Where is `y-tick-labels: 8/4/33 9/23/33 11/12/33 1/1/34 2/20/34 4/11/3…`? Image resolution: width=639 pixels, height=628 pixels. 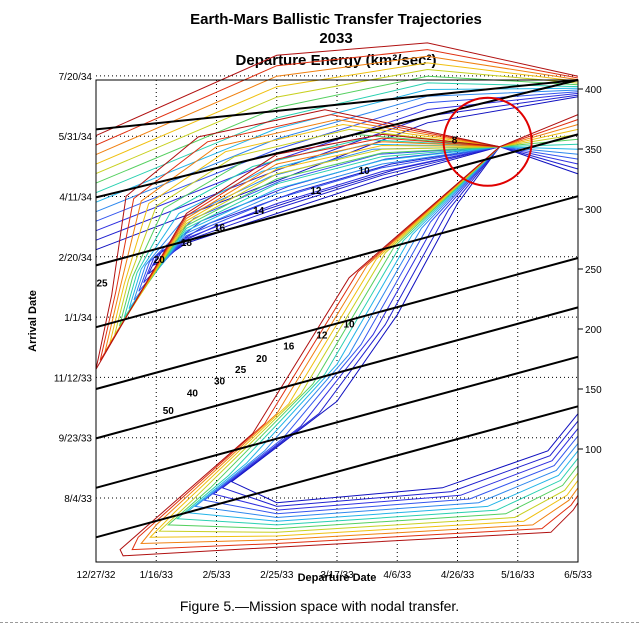 y-tick-labels: 8/4/33 9/23/33 11/12/33 1/1/34 2/20/34 4/11/3… is located at coordinates (73, 288).